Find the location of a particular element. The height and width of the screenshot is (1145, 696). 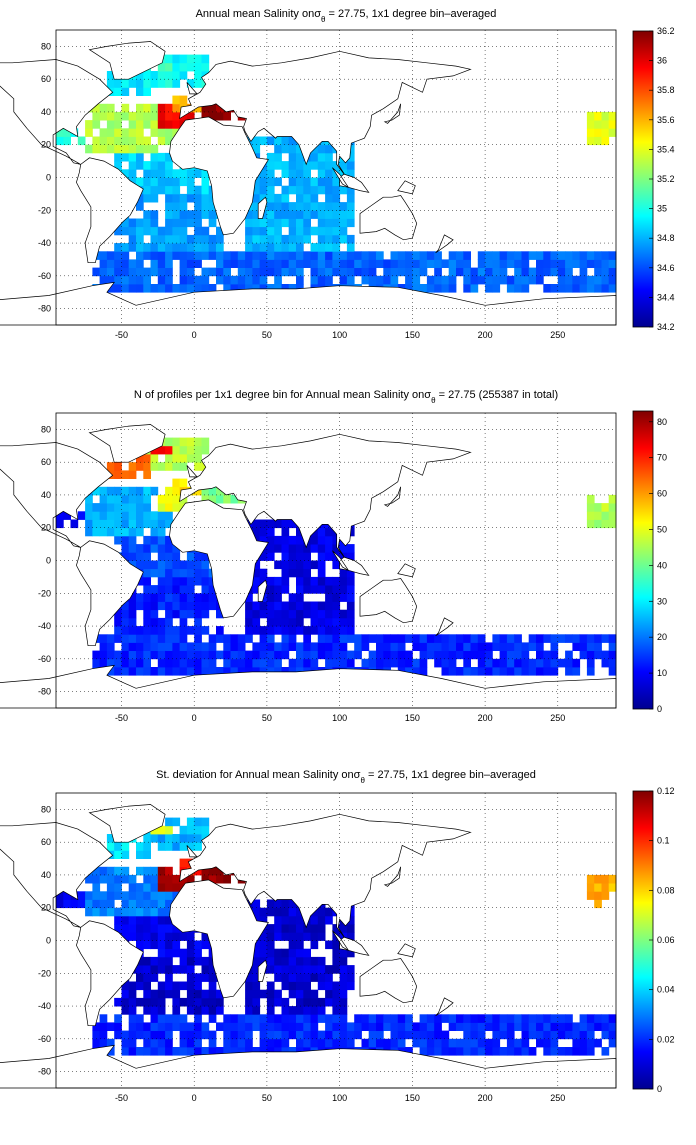

x-tick-label: 50 is located at coordinates (267, 1098).